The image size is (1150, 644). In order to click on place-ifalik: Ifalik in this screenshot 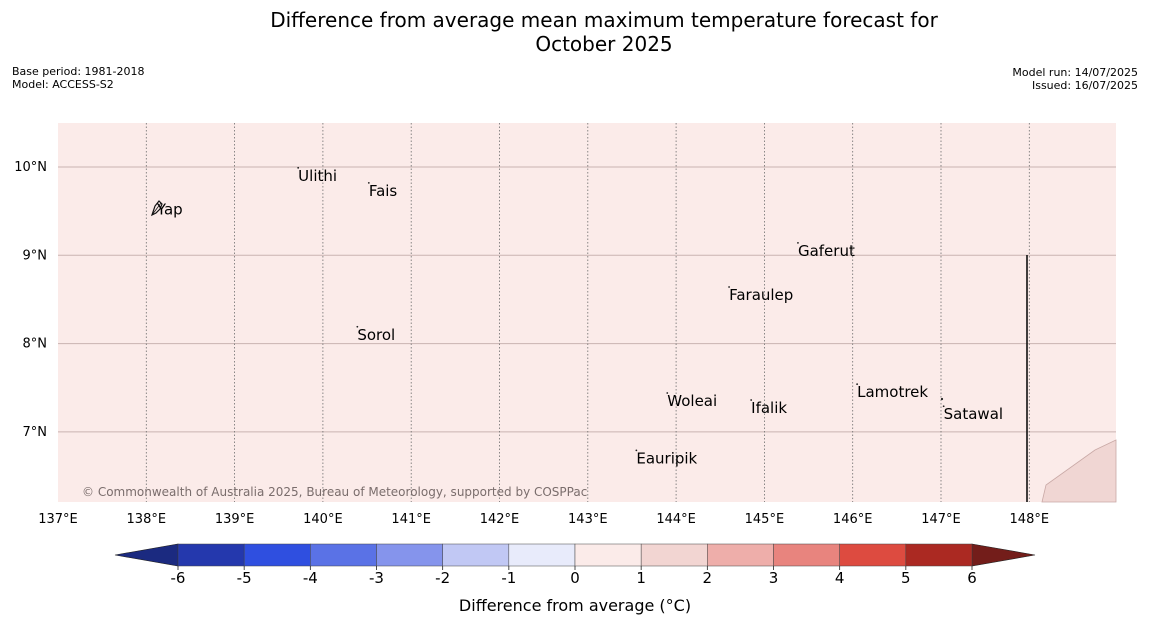, I will do `click(768, 408)`.